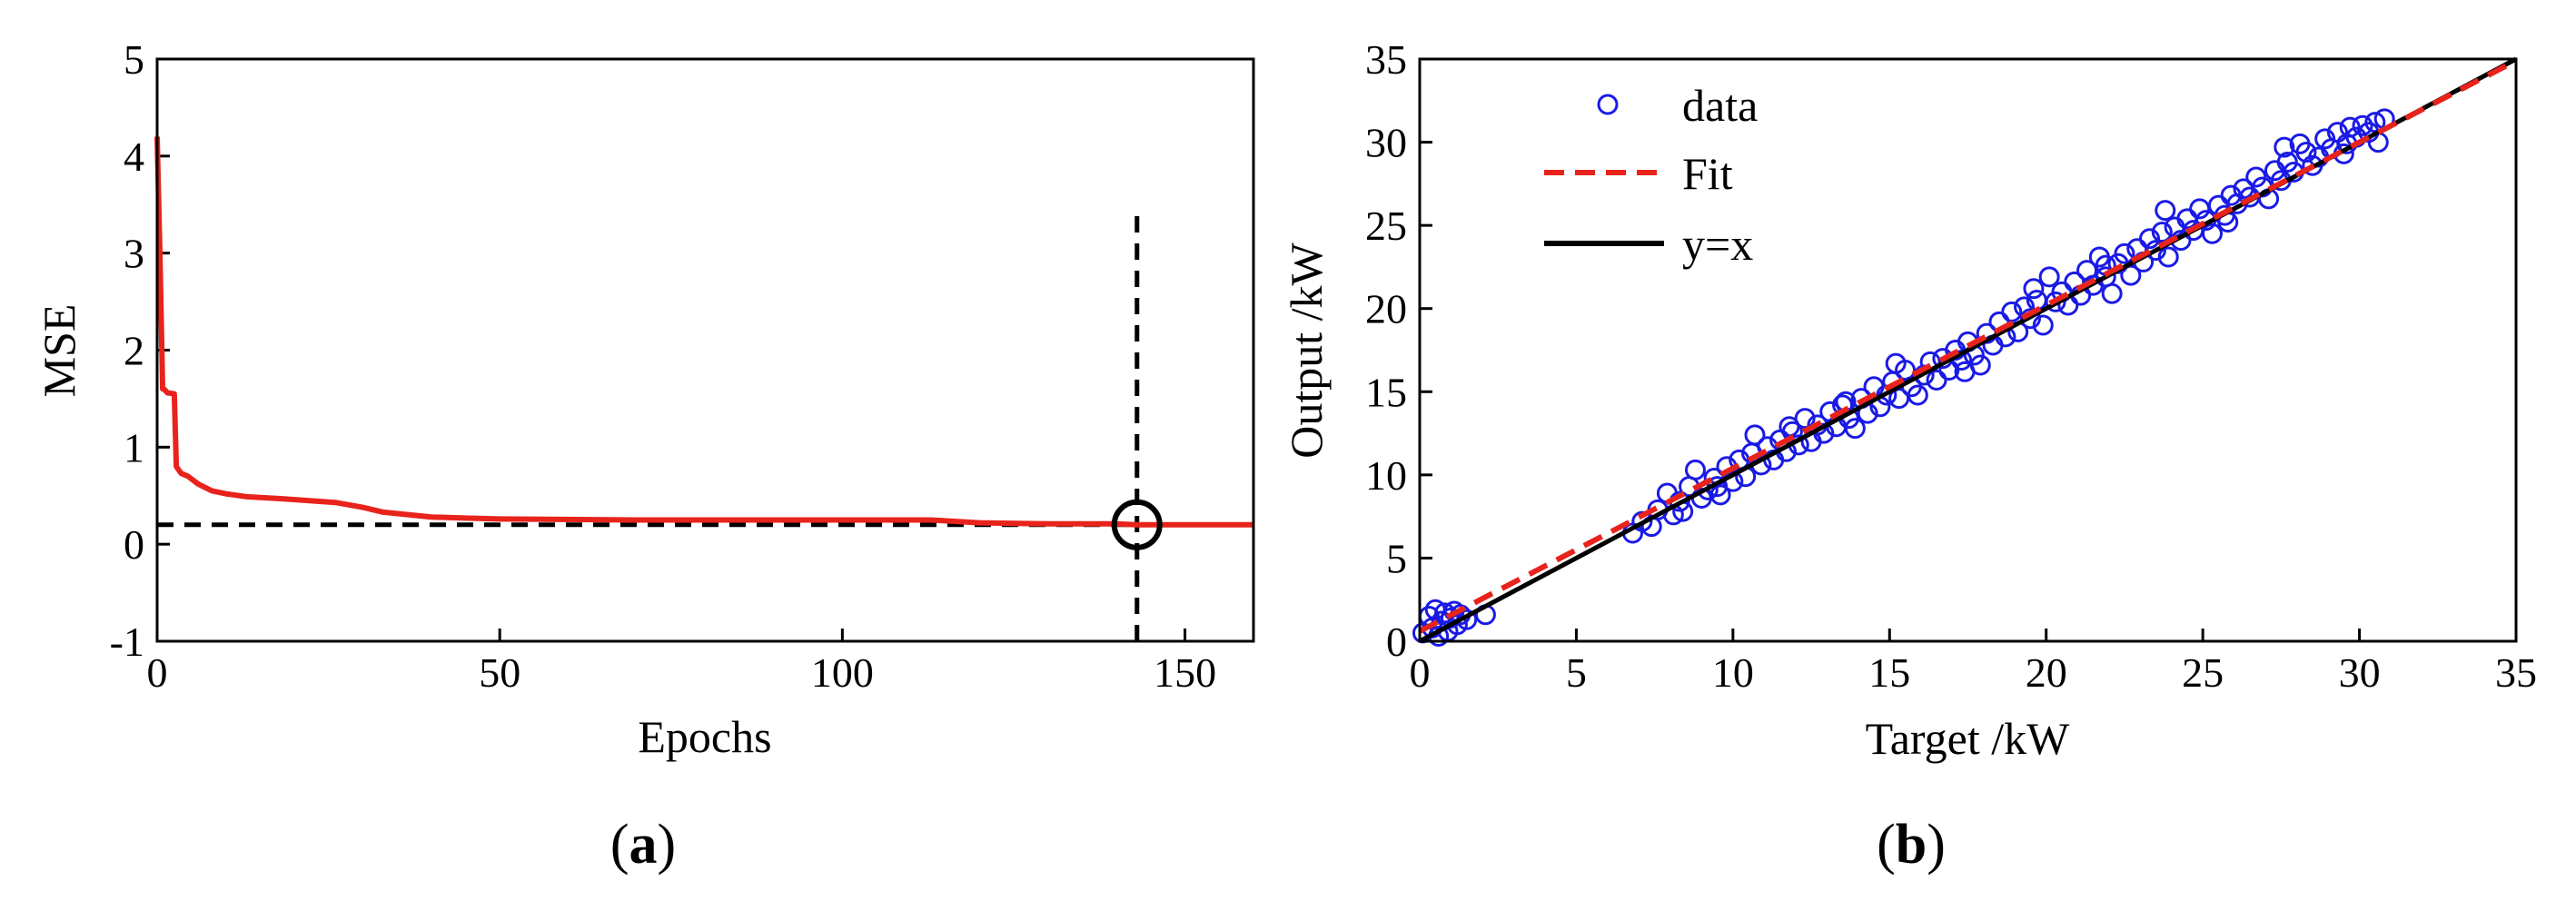  Describe the element at coordinates (2046, 673) in the screenshot. I see `panel-b-x-tick-label: 20` at that location.